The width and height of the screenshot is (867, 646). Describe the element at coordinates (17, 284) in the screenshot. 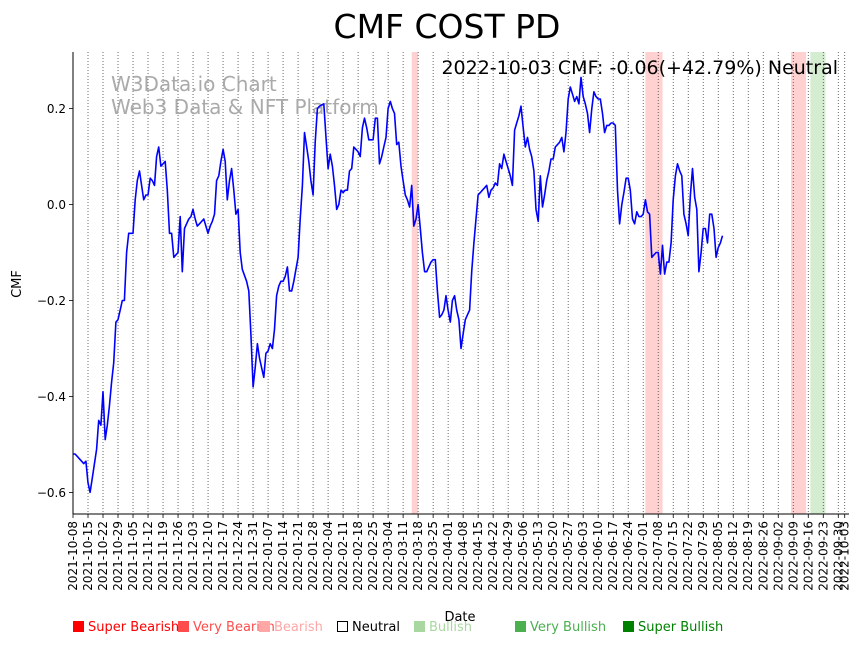

I see `y-axis-label: CMF` at that location.